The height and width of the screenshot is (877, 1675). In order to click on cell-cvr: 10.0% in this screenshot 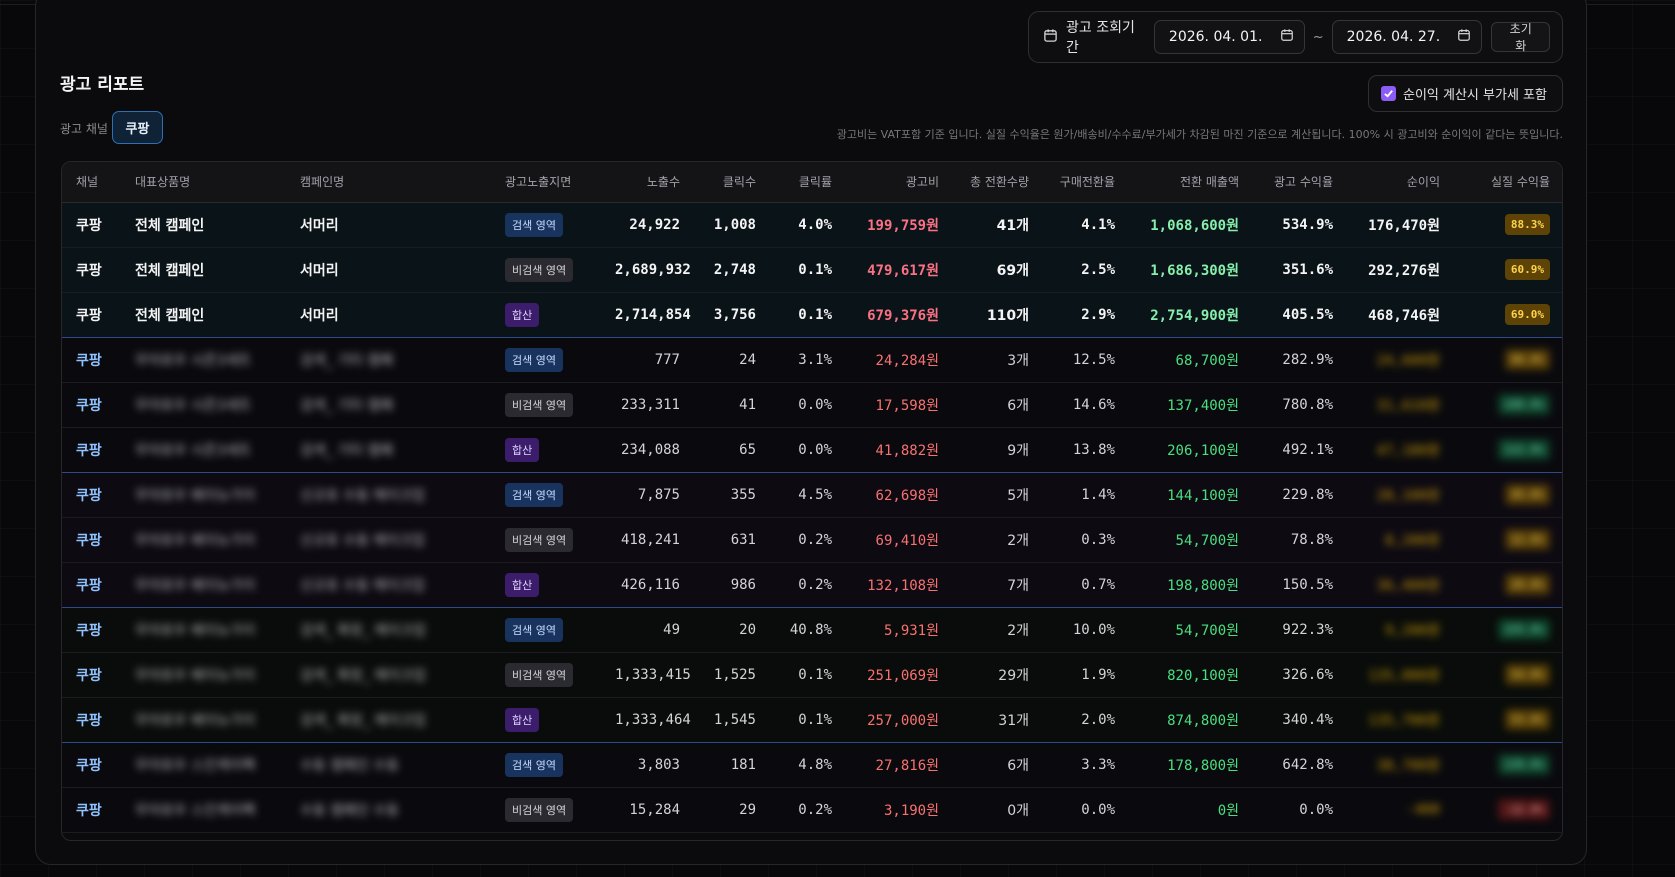, I will do `click(1086, 630)`.